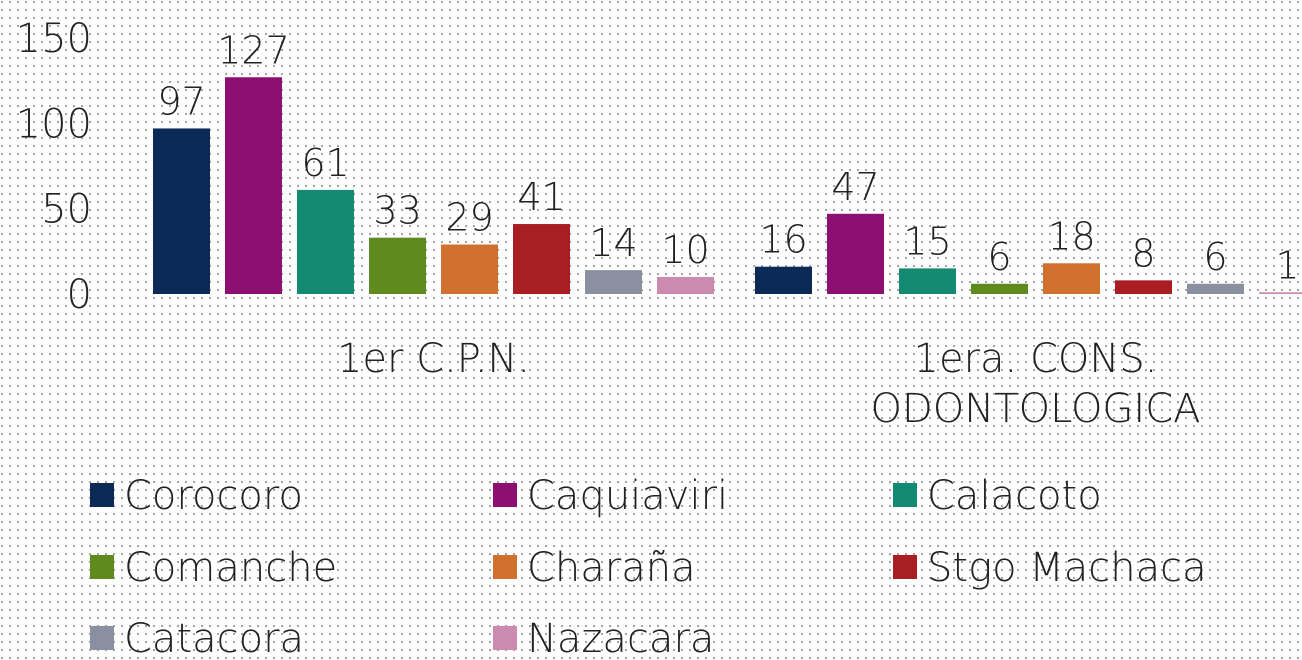  I want to click on y-tick-label: 50, so click(66, 210).